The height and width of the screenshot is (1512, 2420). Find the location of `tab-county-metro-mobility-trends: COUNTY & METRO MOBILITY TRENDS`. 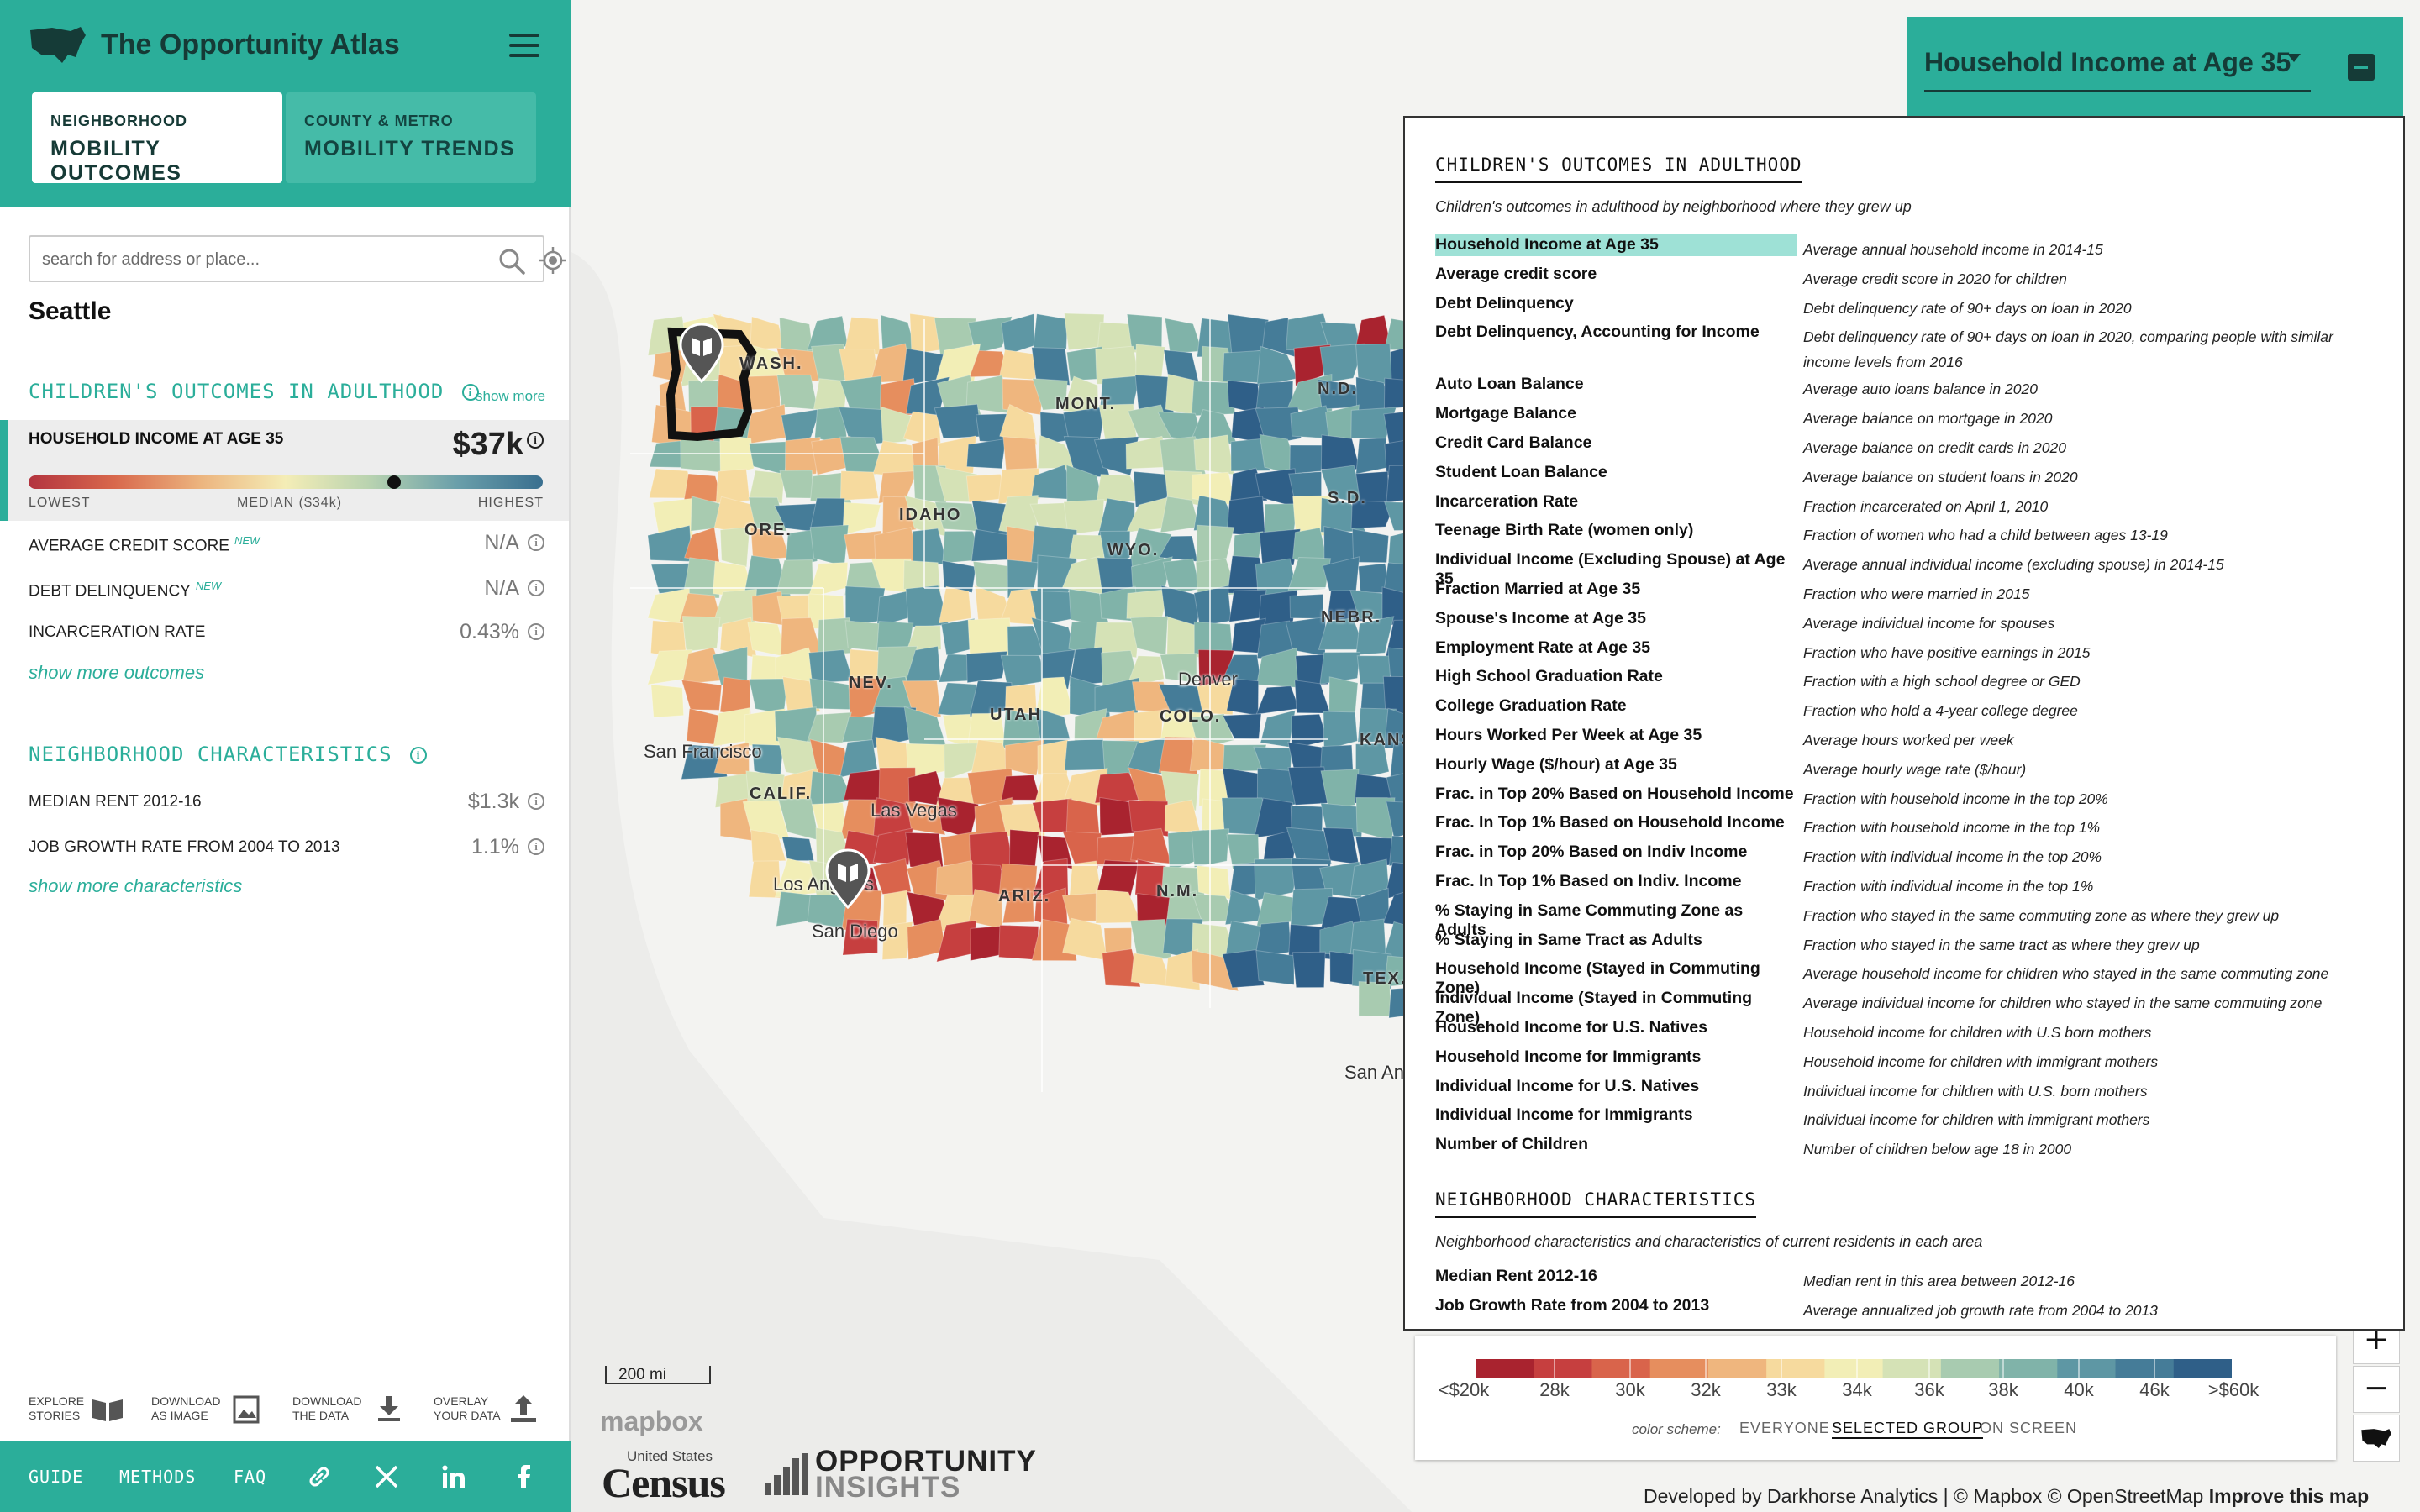

tab-county-metro-mobility-trends: COUNTY & METRO MOBILITY TRENDS is located at coordinates (411, 137).